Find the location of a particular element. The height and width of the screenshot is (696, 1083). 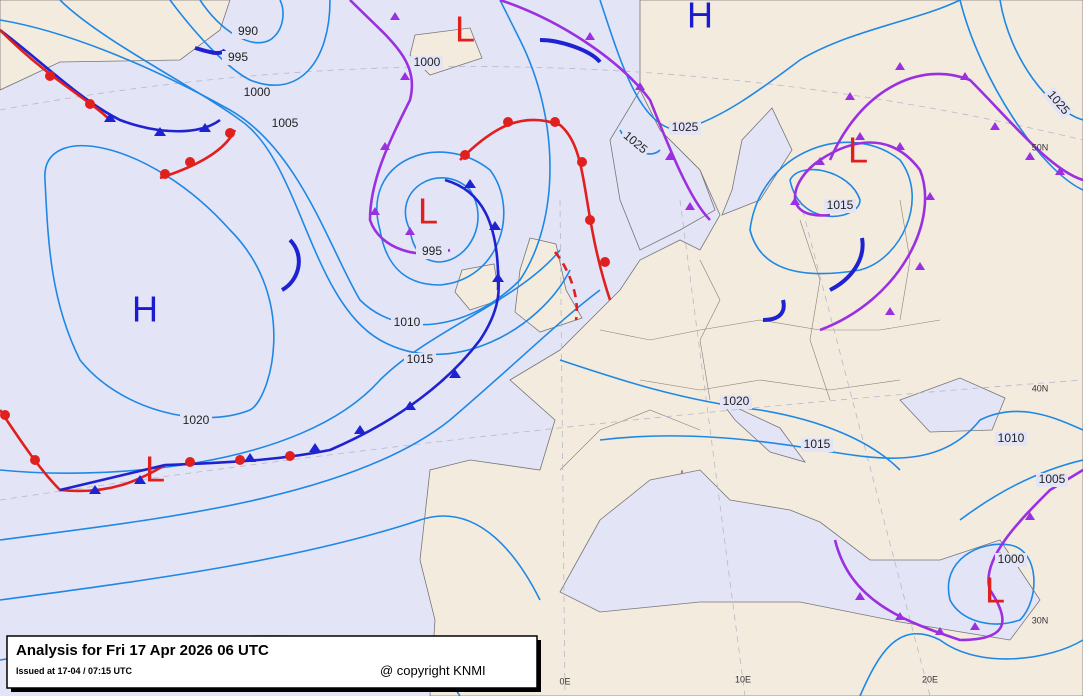

graticule-label: 20E is located at coordinates (930, 679).